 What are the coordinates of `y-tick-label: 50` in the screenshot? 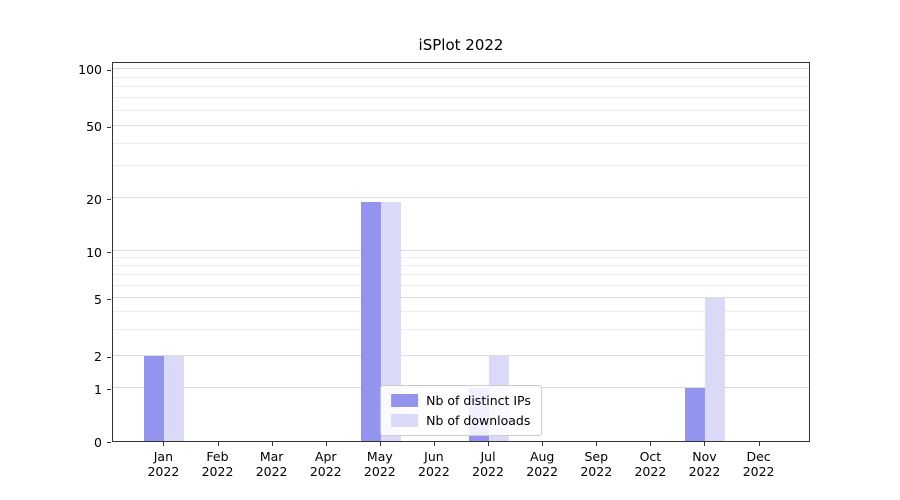 It's located at (94, 127).